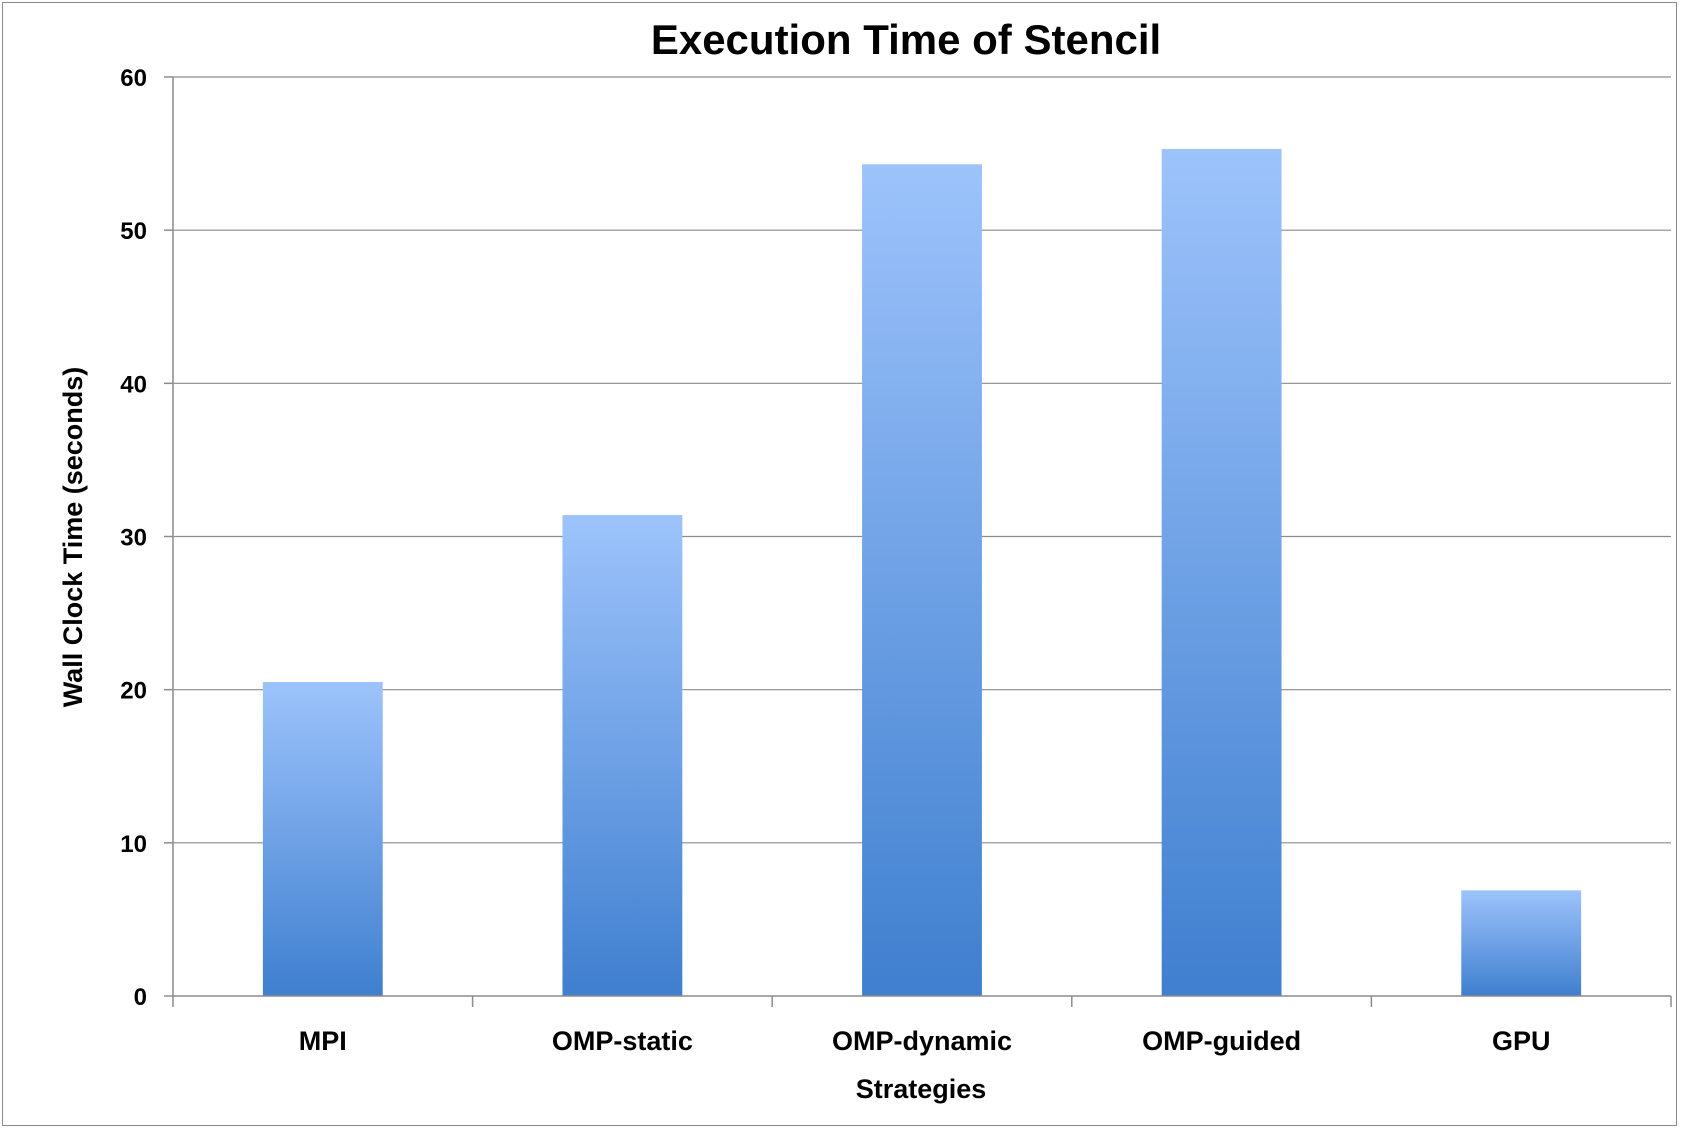 The width and height of the screenshot is (1681, 1130). Describe the element at coordinates (1521, 943) in the screenshot. I see `bar-gpu` at that location.